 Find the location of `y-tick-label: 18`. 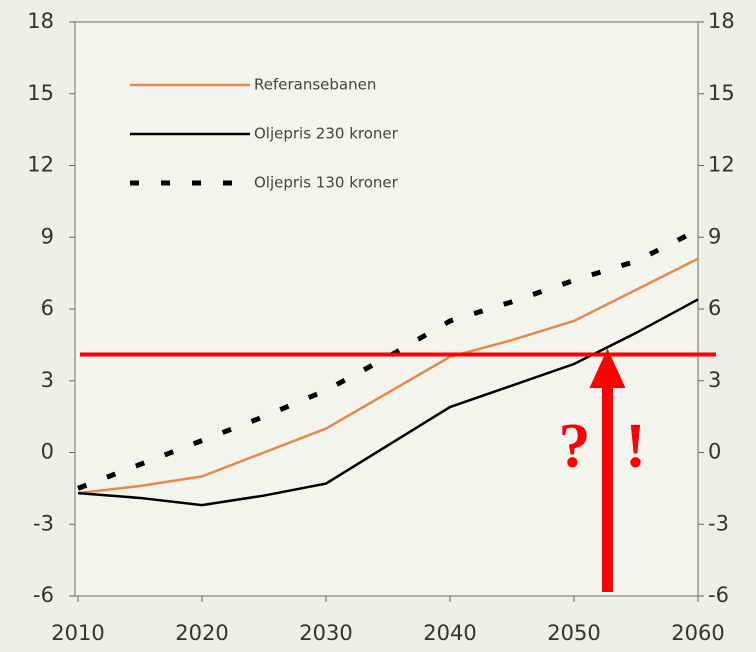

y-tick-label: 18 is located at coordinates (40, 21).